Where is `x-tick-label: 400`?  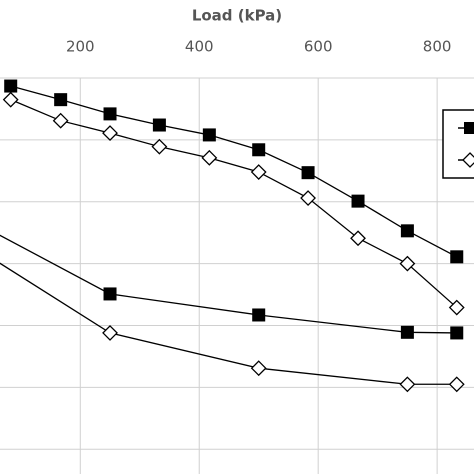
x-tick-label: 400 is located at coordinates (199, 47).